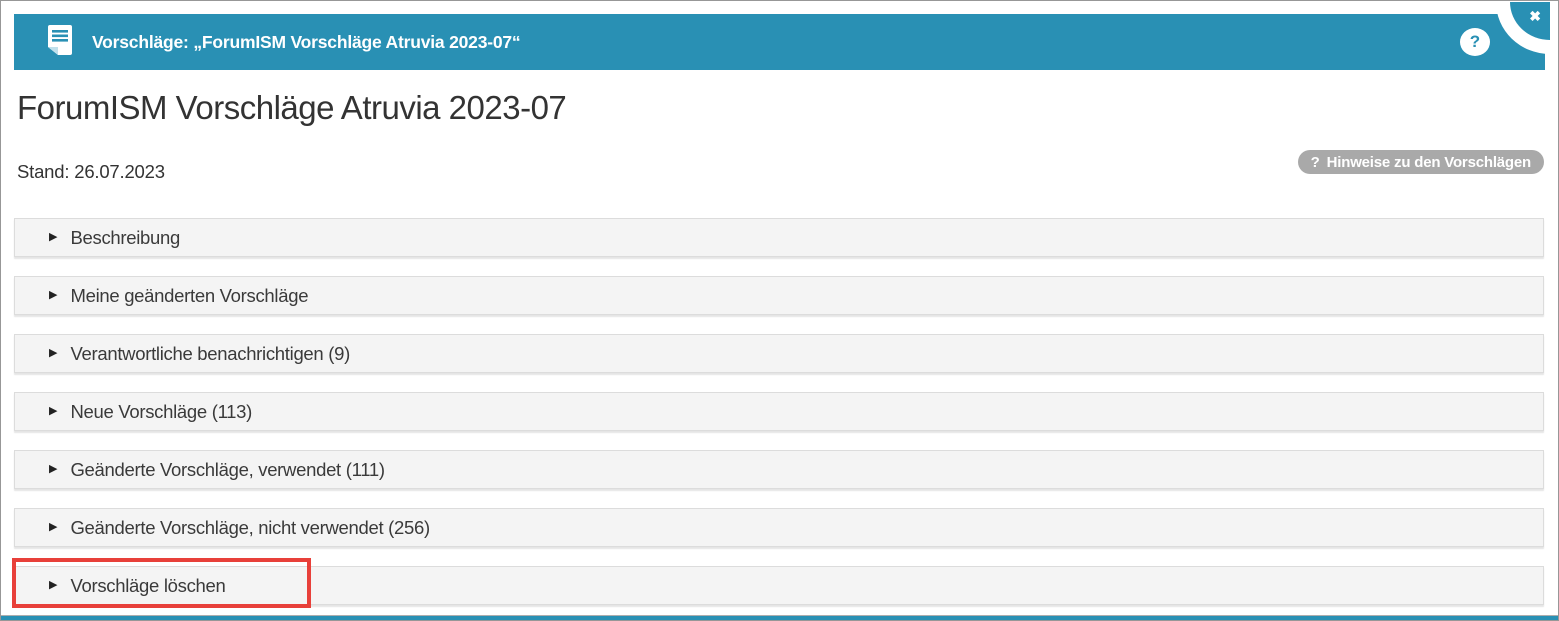 The width and height of the screenshot is (1559, 621). I want to click on accordion-item-label: Geänderte Vorschläge, verwendet (111), so click(227, 469).